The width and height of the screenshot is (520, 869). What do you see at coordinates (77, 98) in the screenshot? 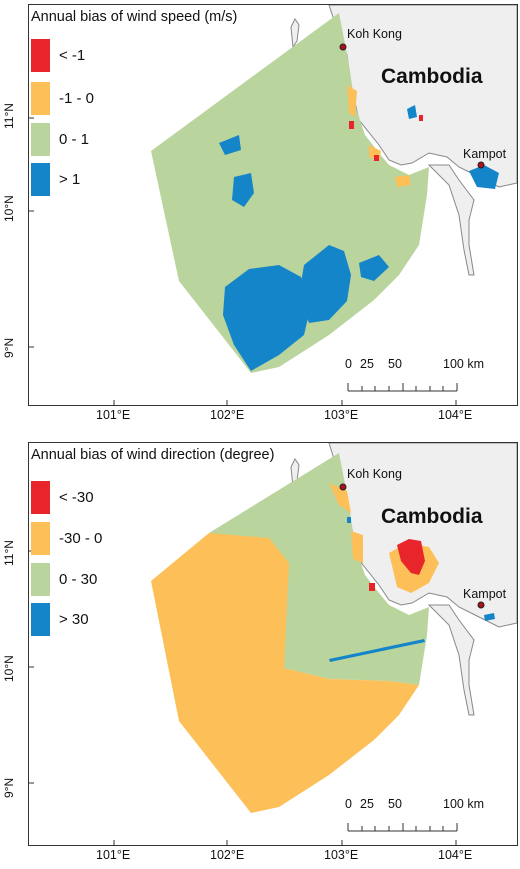
I see `legend-label: -1 - 0` at bounding box center [77, 98].